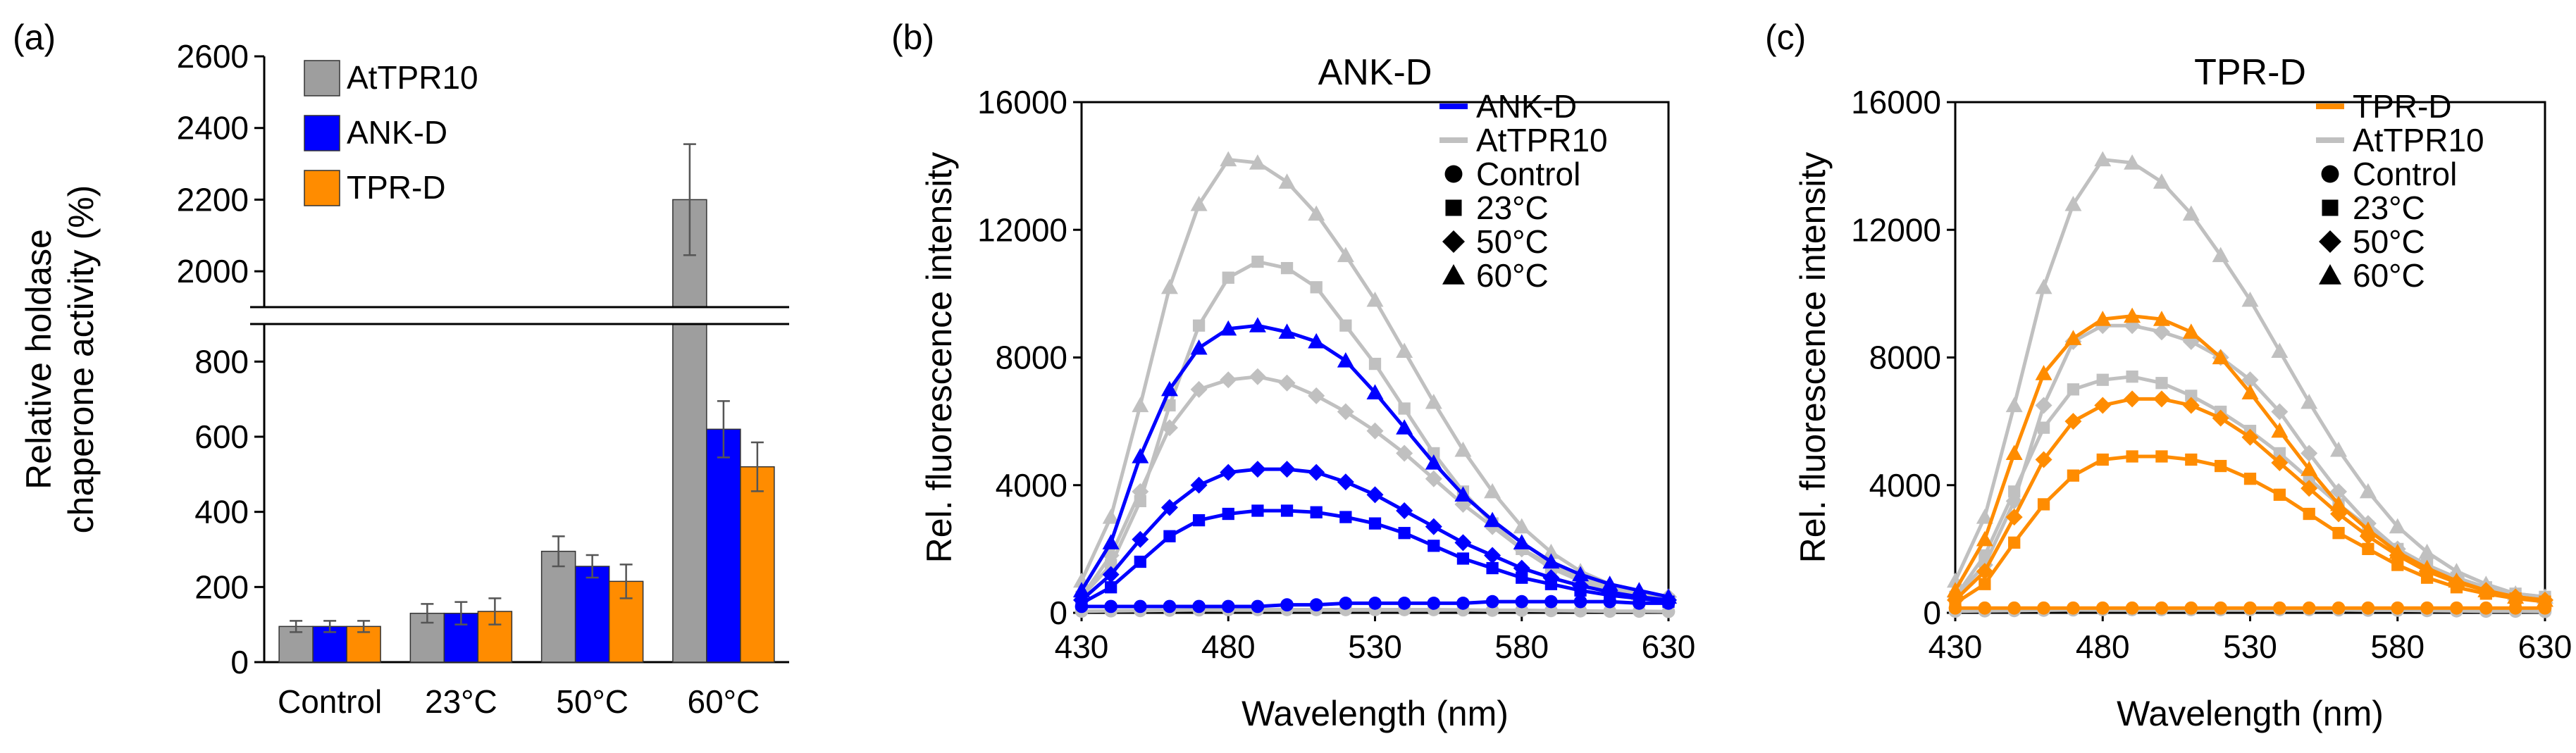 This screenshot has width=2576, height=753. What do you see at coordinates (1785, 37) in the screenshot?
I see `panel-label: (c)` at bounding box center [1785, 37].